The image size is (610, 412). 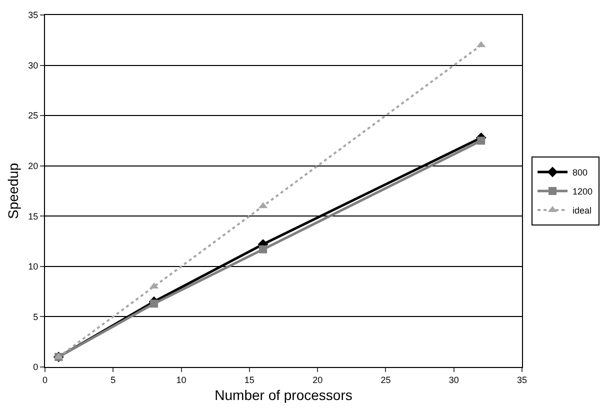 I want to click on x-tick-label: 0, so click(x=45, y=379).